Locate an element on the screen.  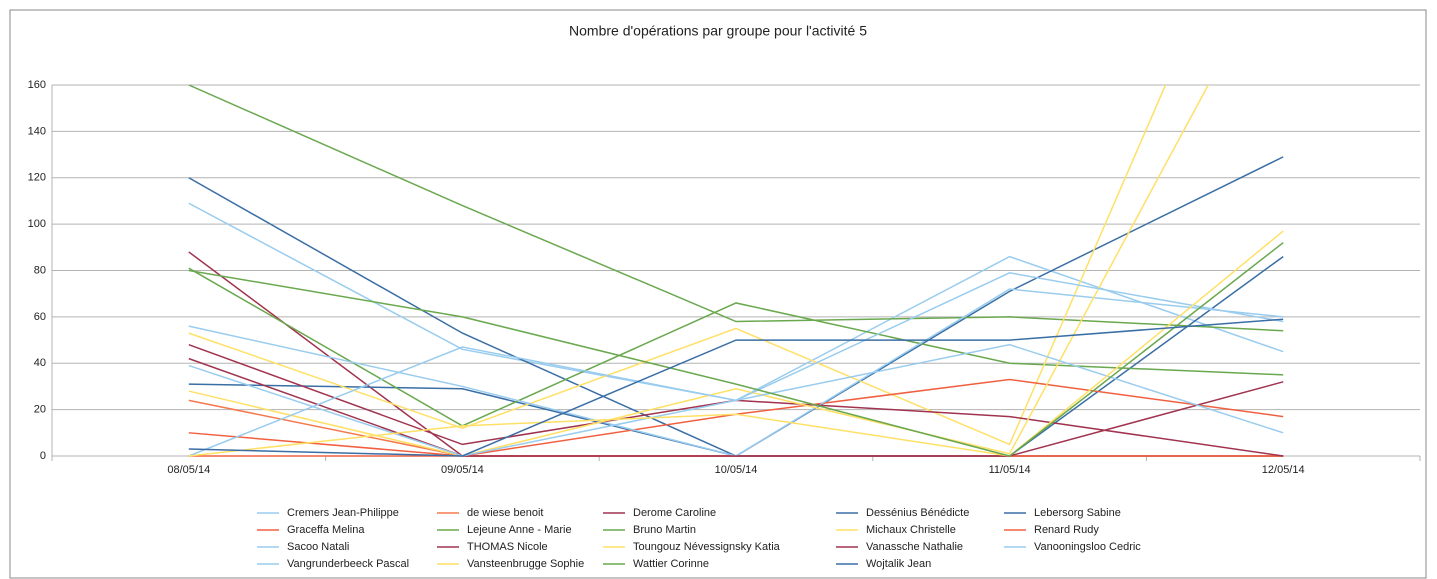
y-tick-label: 20 is located at coordinates (40, 410).